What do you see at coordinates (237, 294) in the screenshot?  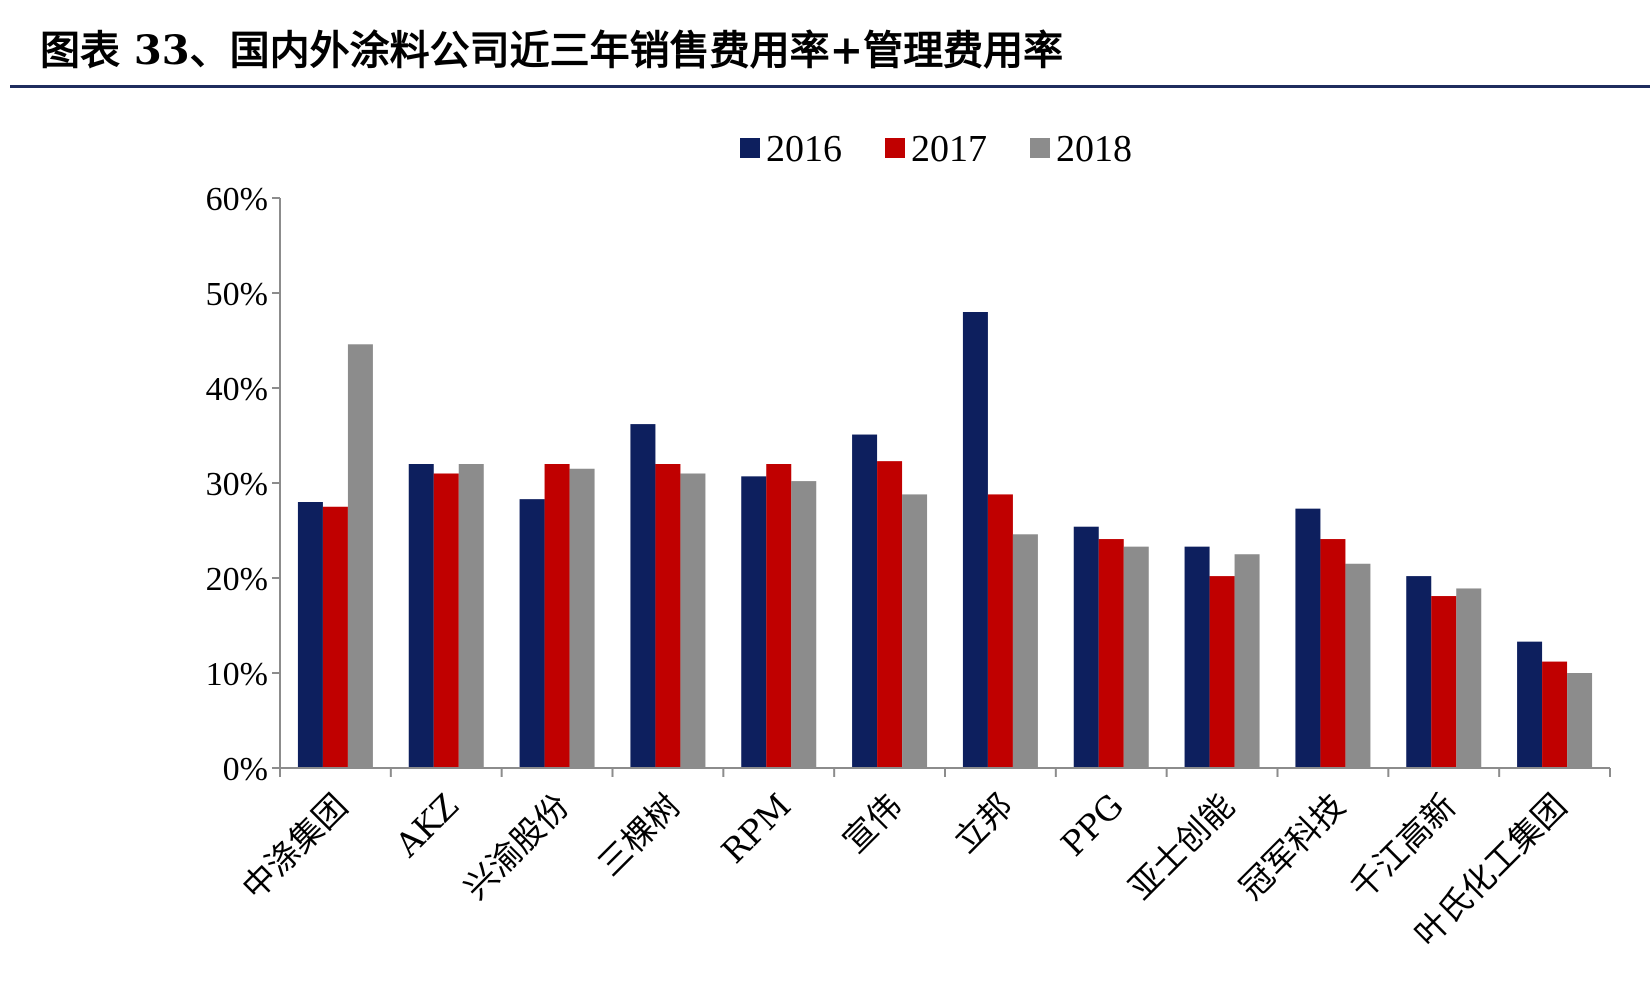 I see `y-tick-label: 50%` at bounding box center [237, 294].